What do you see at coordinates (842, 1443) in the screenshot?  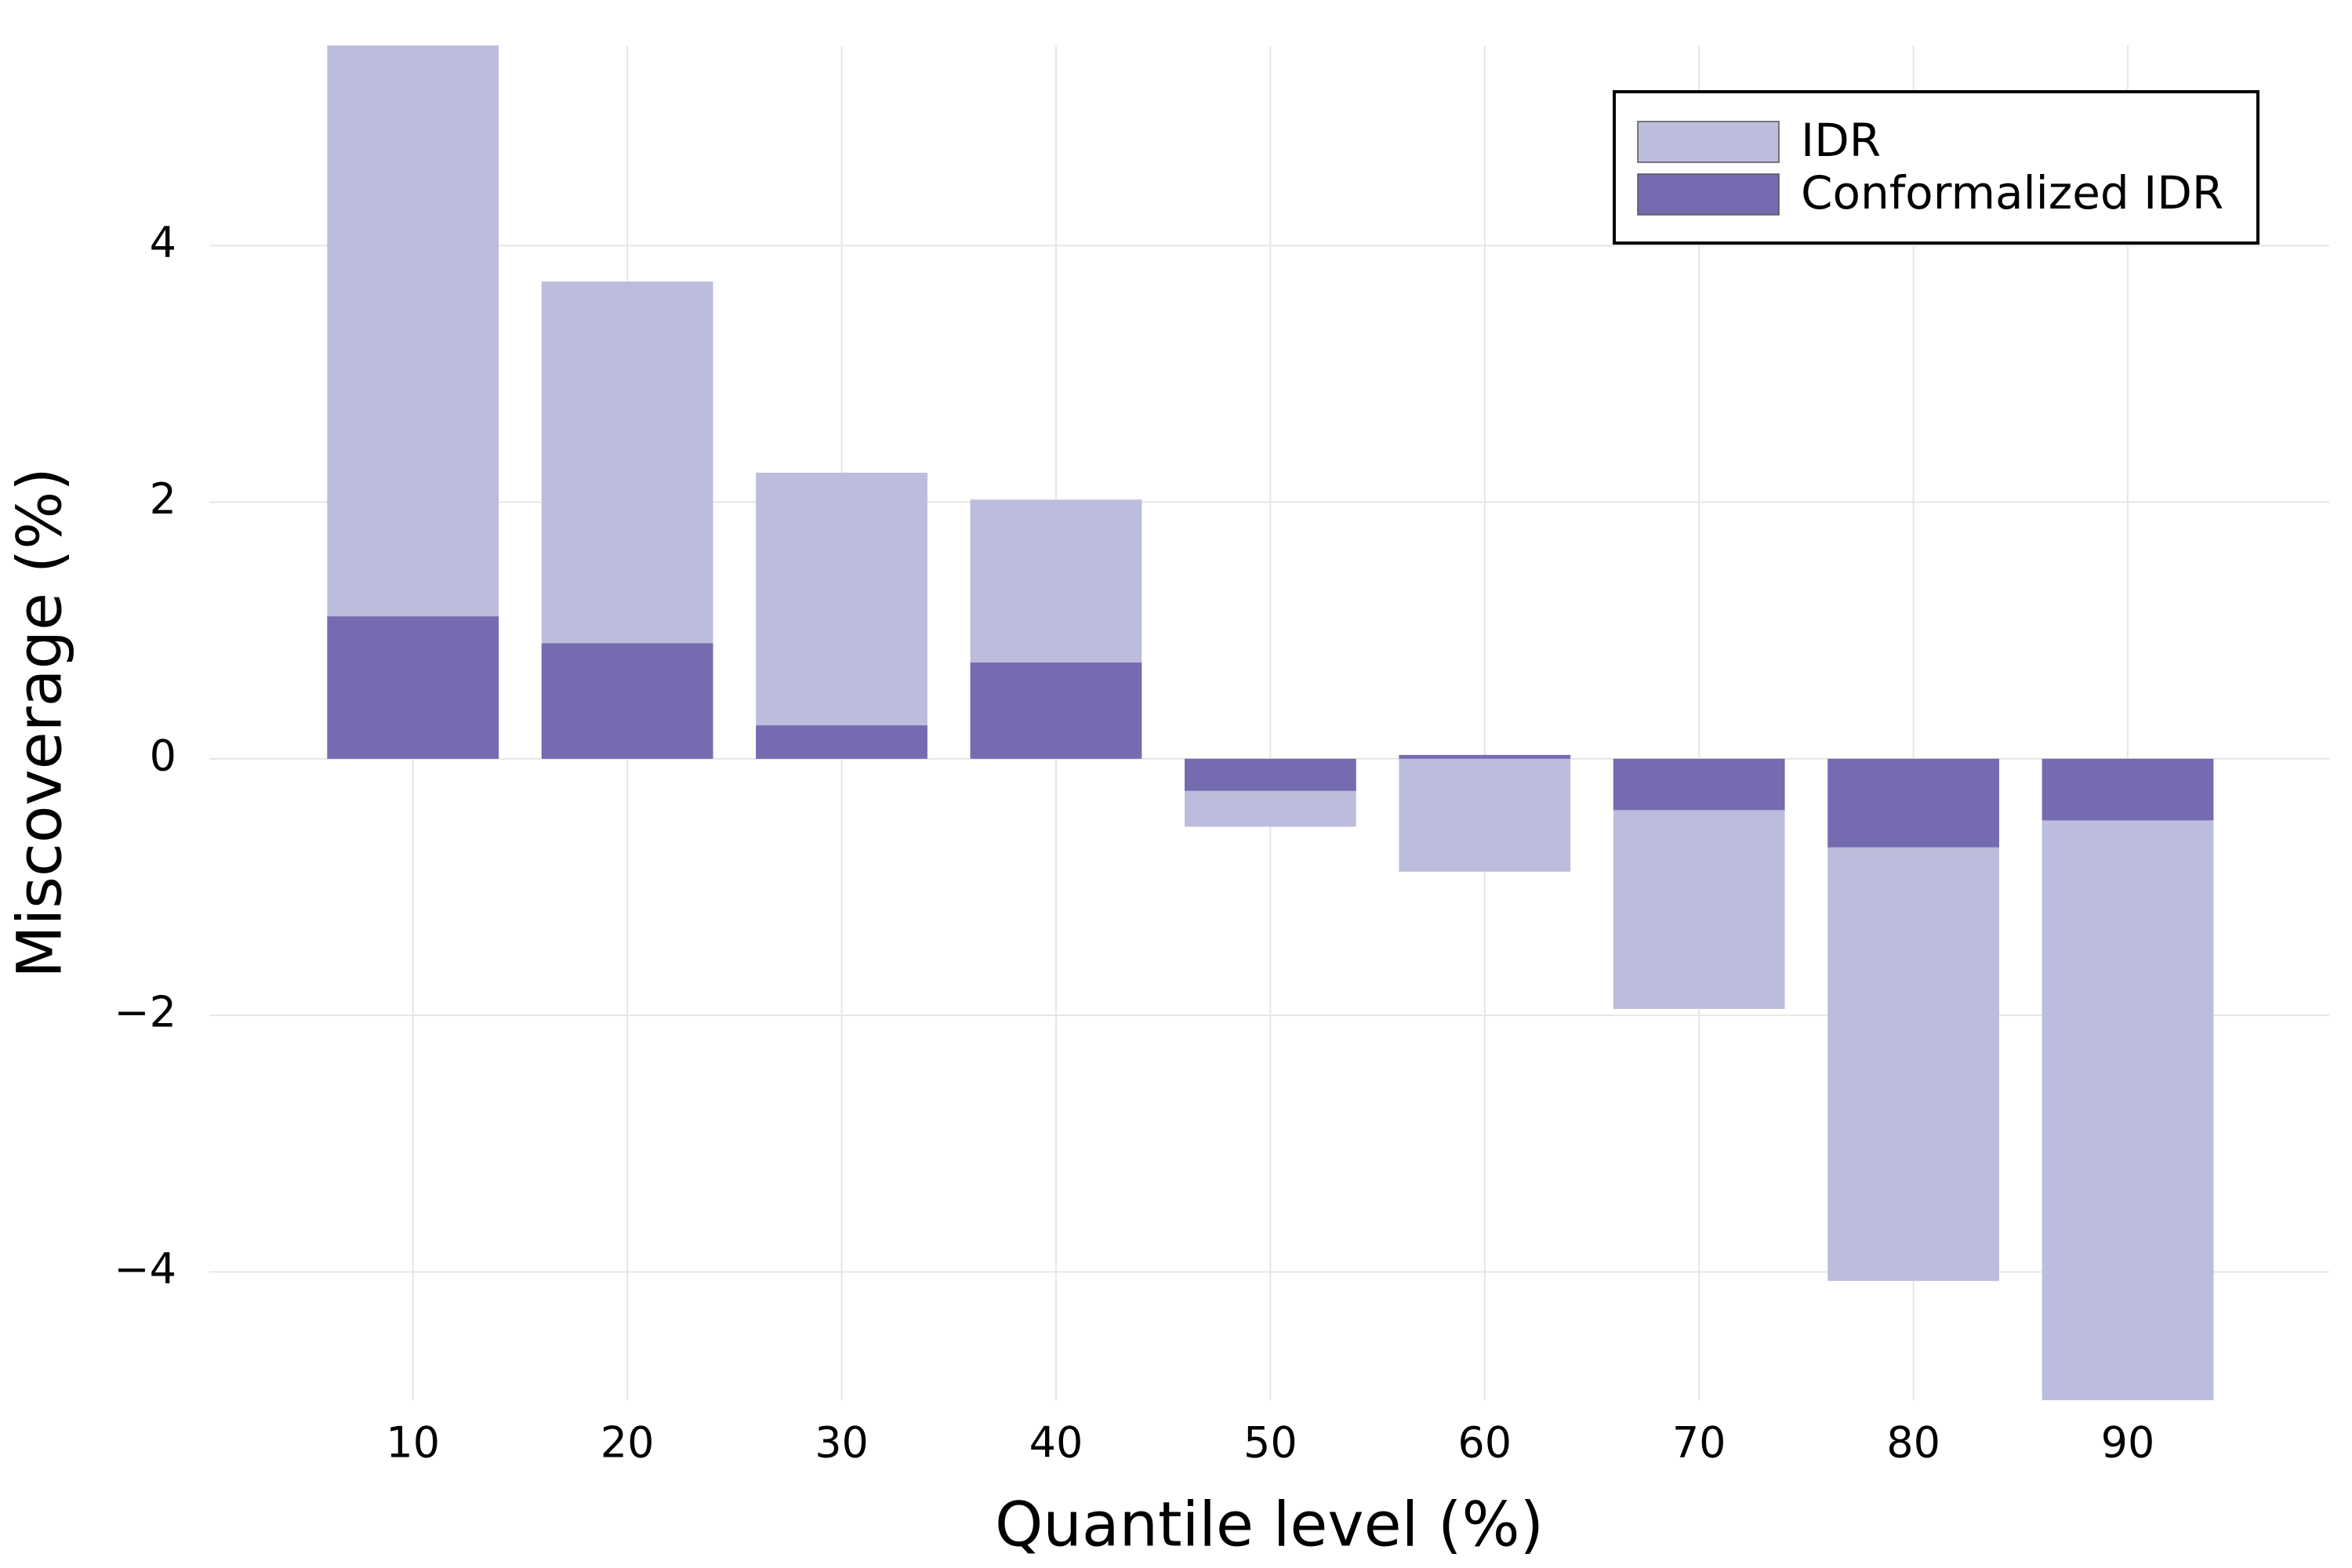 I see `x-tick-label: 30` at bounding box center [842, 1443].